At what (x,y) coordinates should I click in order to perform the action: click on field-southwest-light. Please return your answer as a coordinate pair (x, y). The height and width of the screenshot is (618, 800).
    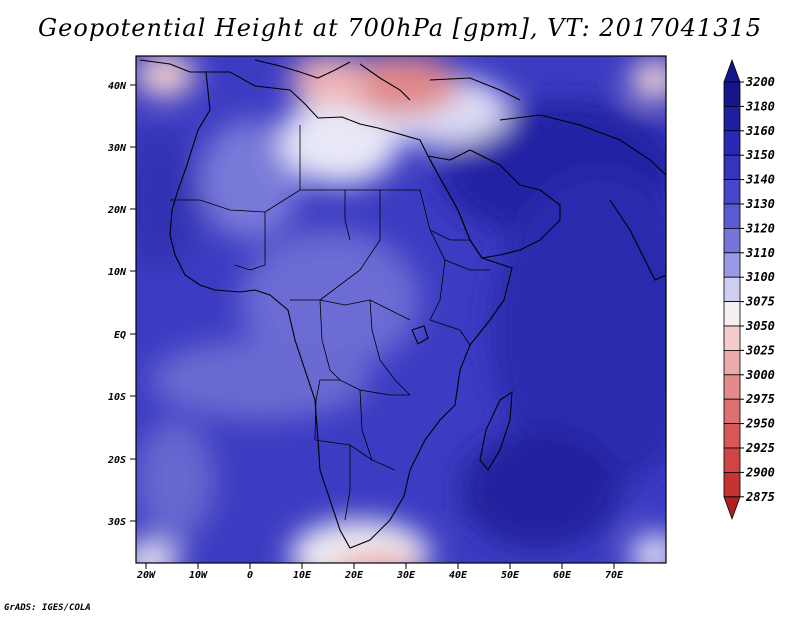
    Looking at the image, I should click on (175, 480).